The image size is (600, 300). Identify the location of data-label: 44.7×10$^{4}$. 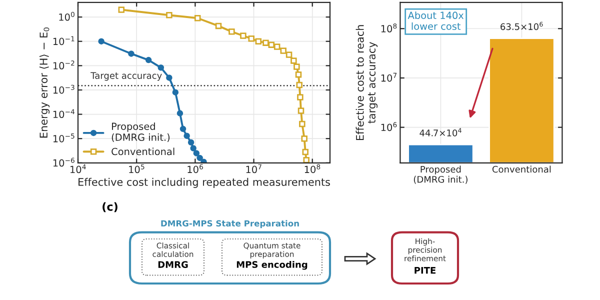
(441, 132).